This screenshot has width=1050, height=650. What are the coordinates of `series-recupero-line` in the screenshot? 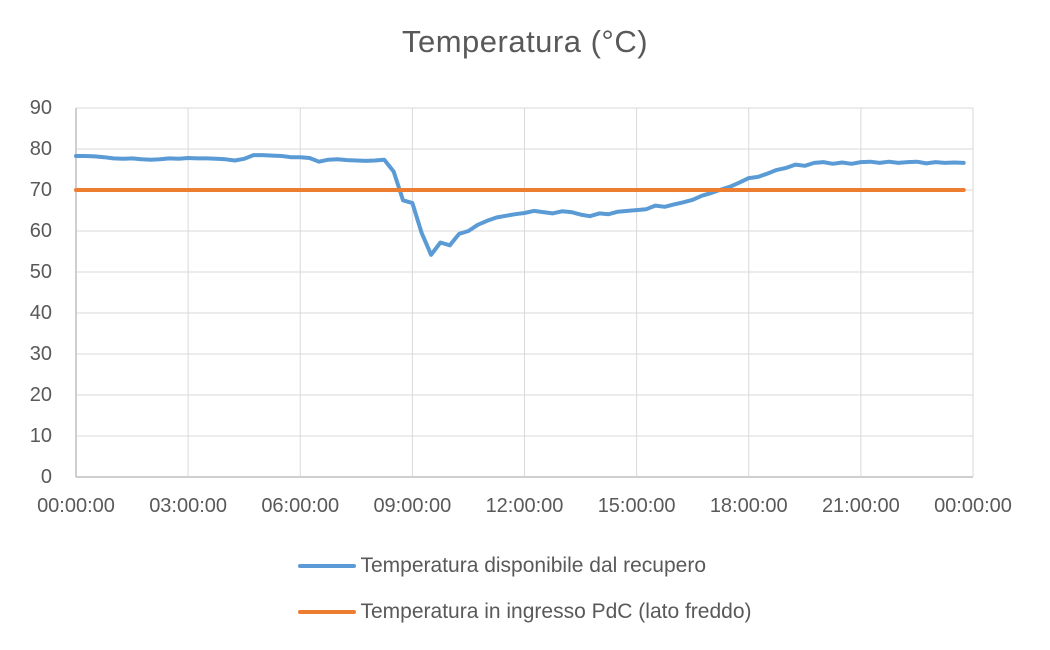 It's located at (520, 205).